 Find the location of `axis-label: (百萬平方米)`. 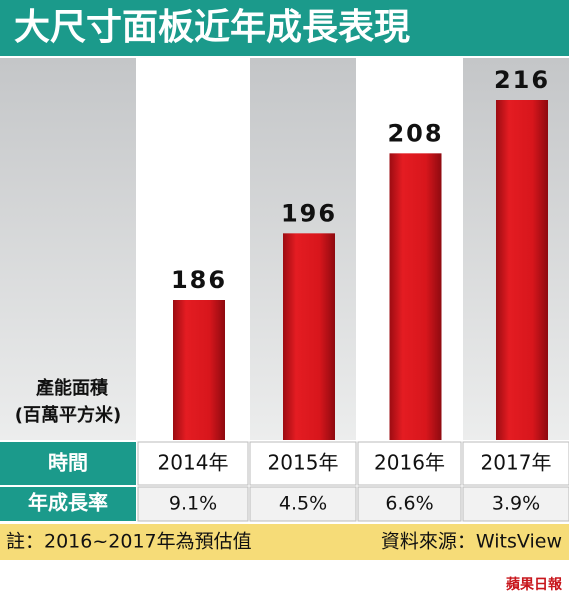

axis-label: (百萬平方米) is located at coordinates (68, 415).